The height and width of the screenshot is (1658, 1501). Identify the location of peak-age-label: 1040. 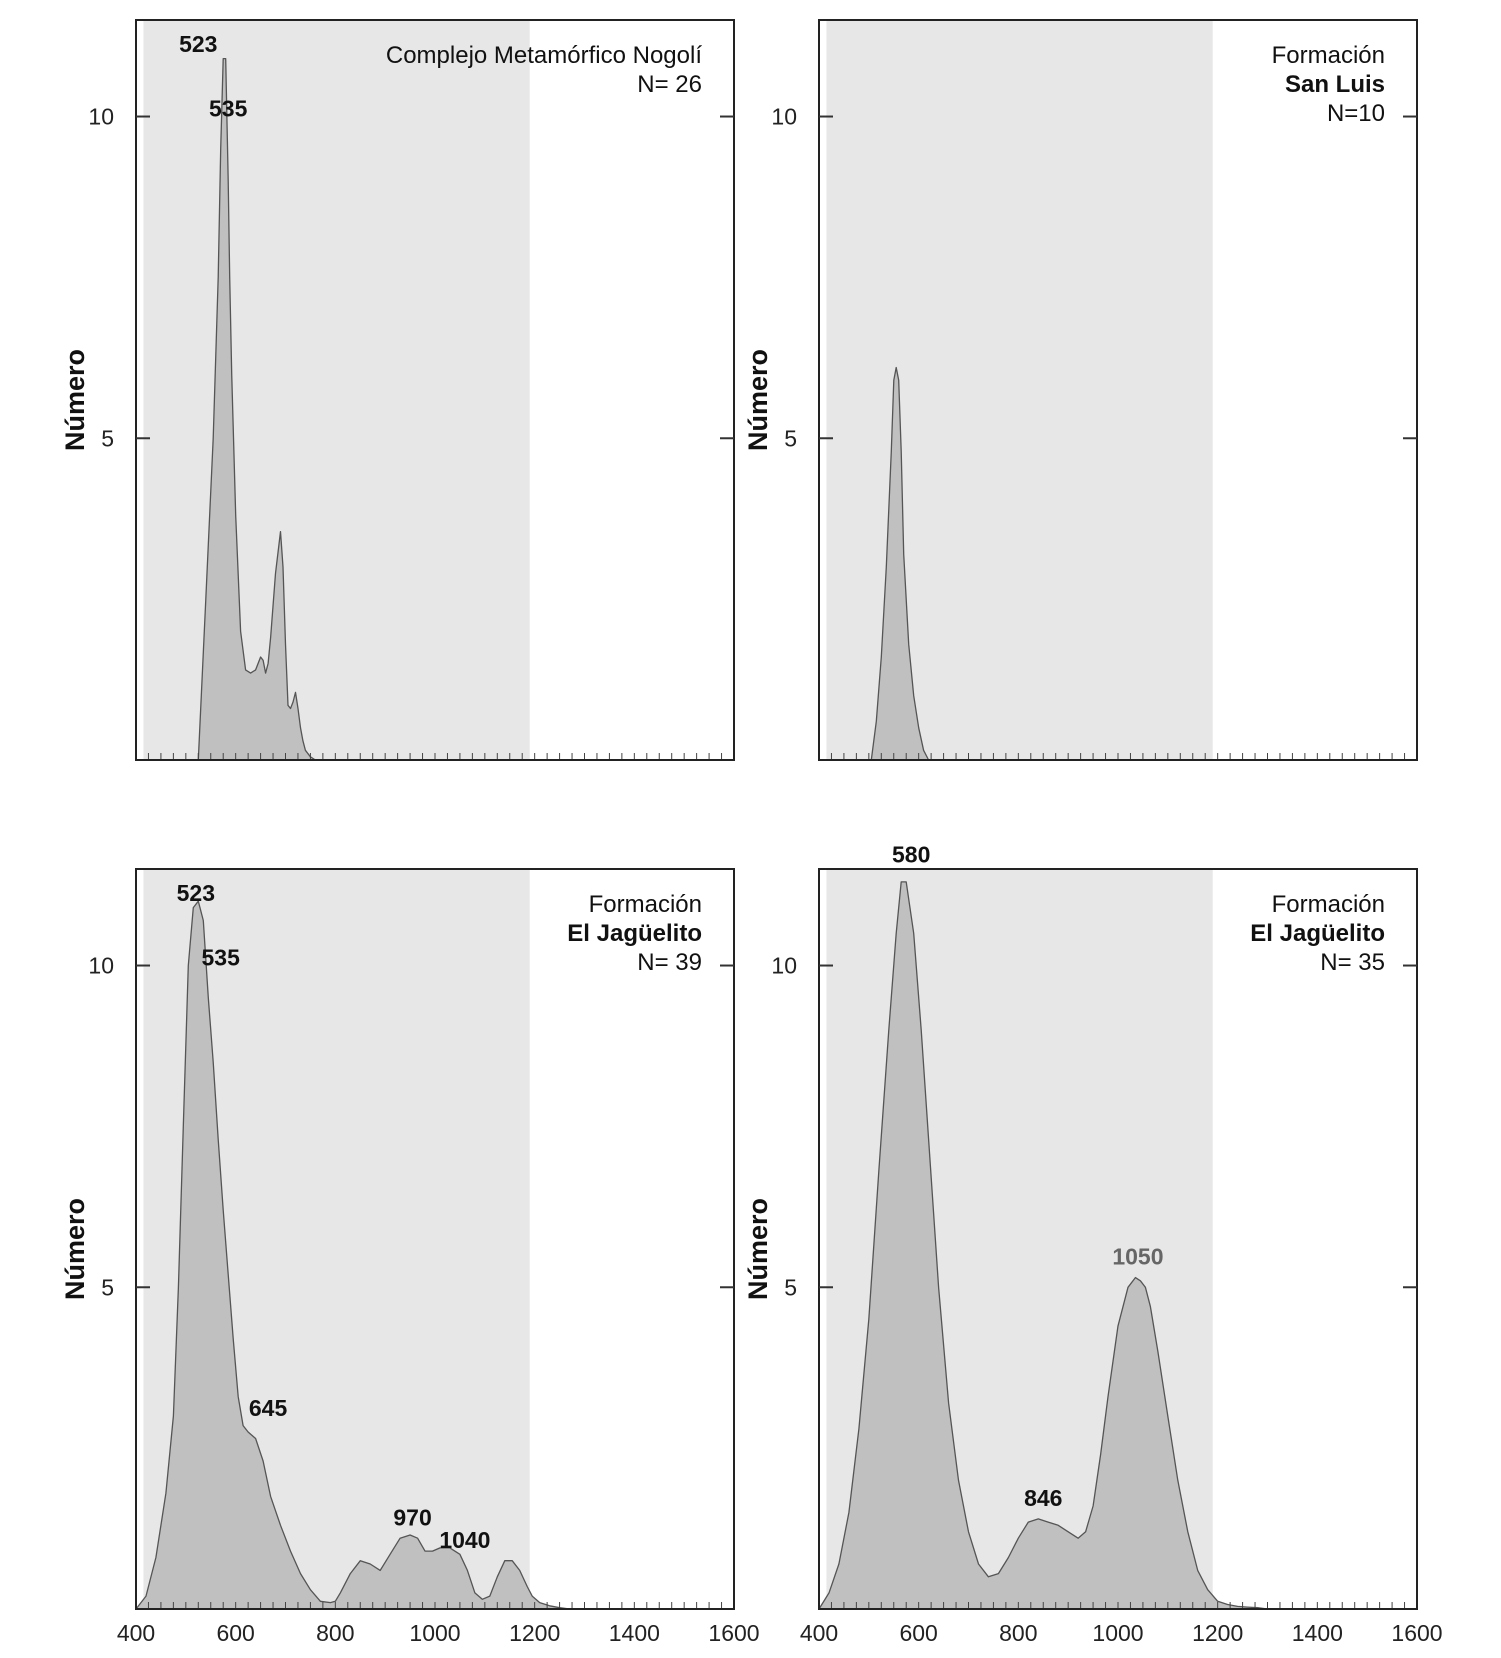
(464, 1540).